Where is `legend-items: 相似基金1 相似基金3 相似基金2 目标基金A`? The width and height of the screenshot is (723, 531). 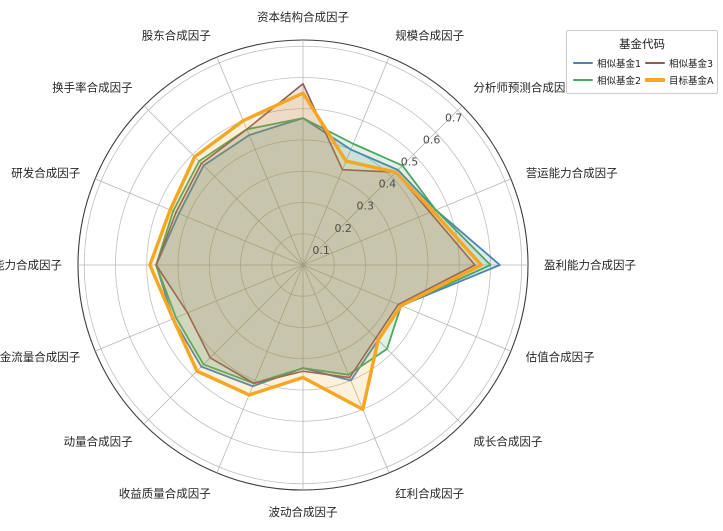 legend-items: 相似基金1 相似基金3 相似基金2 目标基金A is located at coordinates (643, 71).